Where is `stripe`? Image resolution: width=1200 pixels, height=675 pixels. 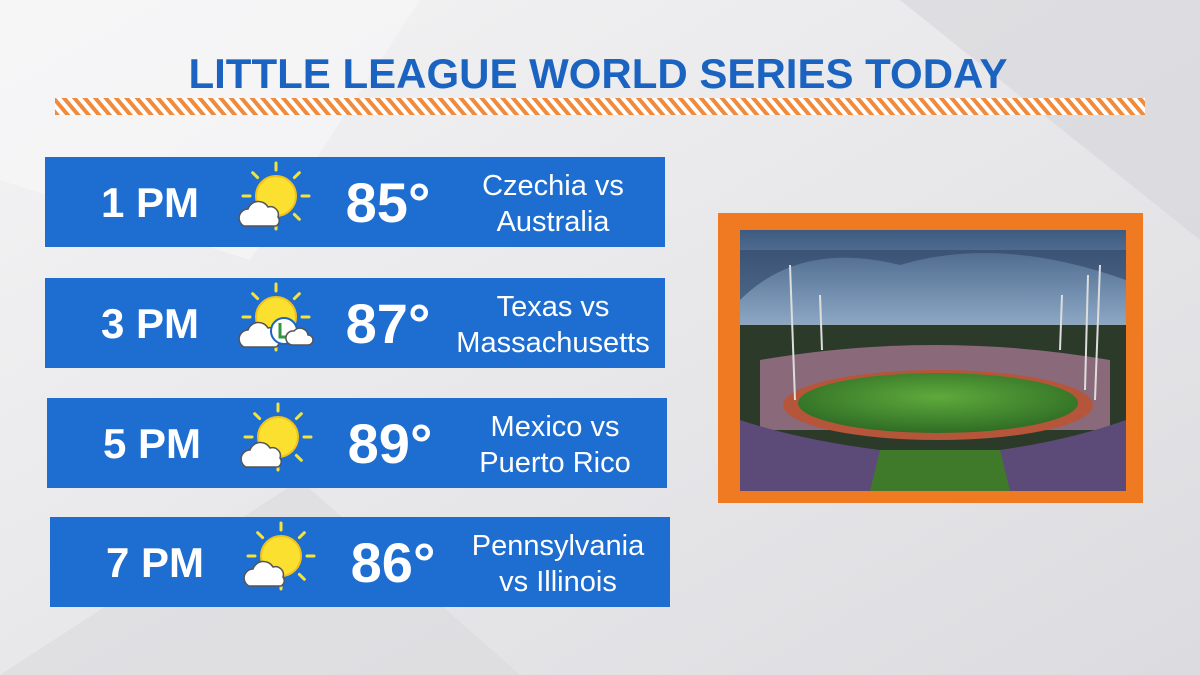 stripe is located at coordinates (600, 106).